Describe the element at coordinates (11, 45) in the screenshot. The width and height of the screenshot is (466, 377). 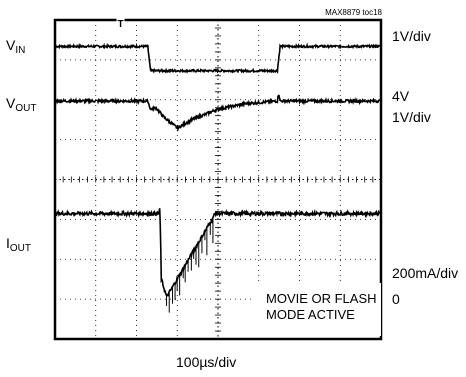
I see `vin-label-main: V` at that location.